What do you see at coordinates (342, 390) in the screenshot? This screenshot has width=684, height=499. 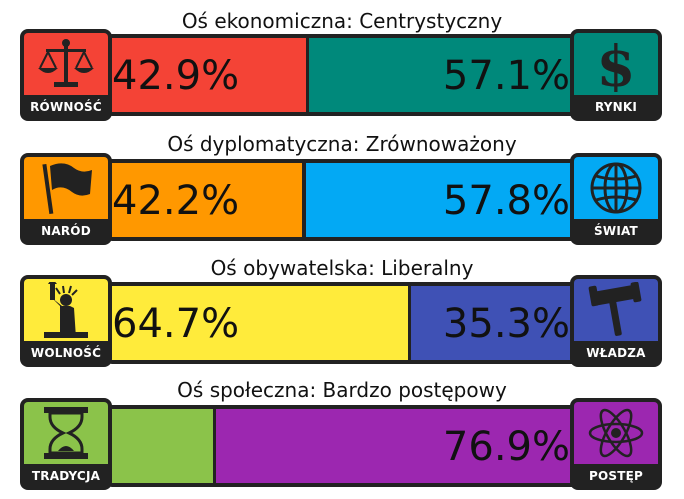 I see `axis-title: Oś społeczna: Bardzo postępowy` at bounding box center [342, 390].